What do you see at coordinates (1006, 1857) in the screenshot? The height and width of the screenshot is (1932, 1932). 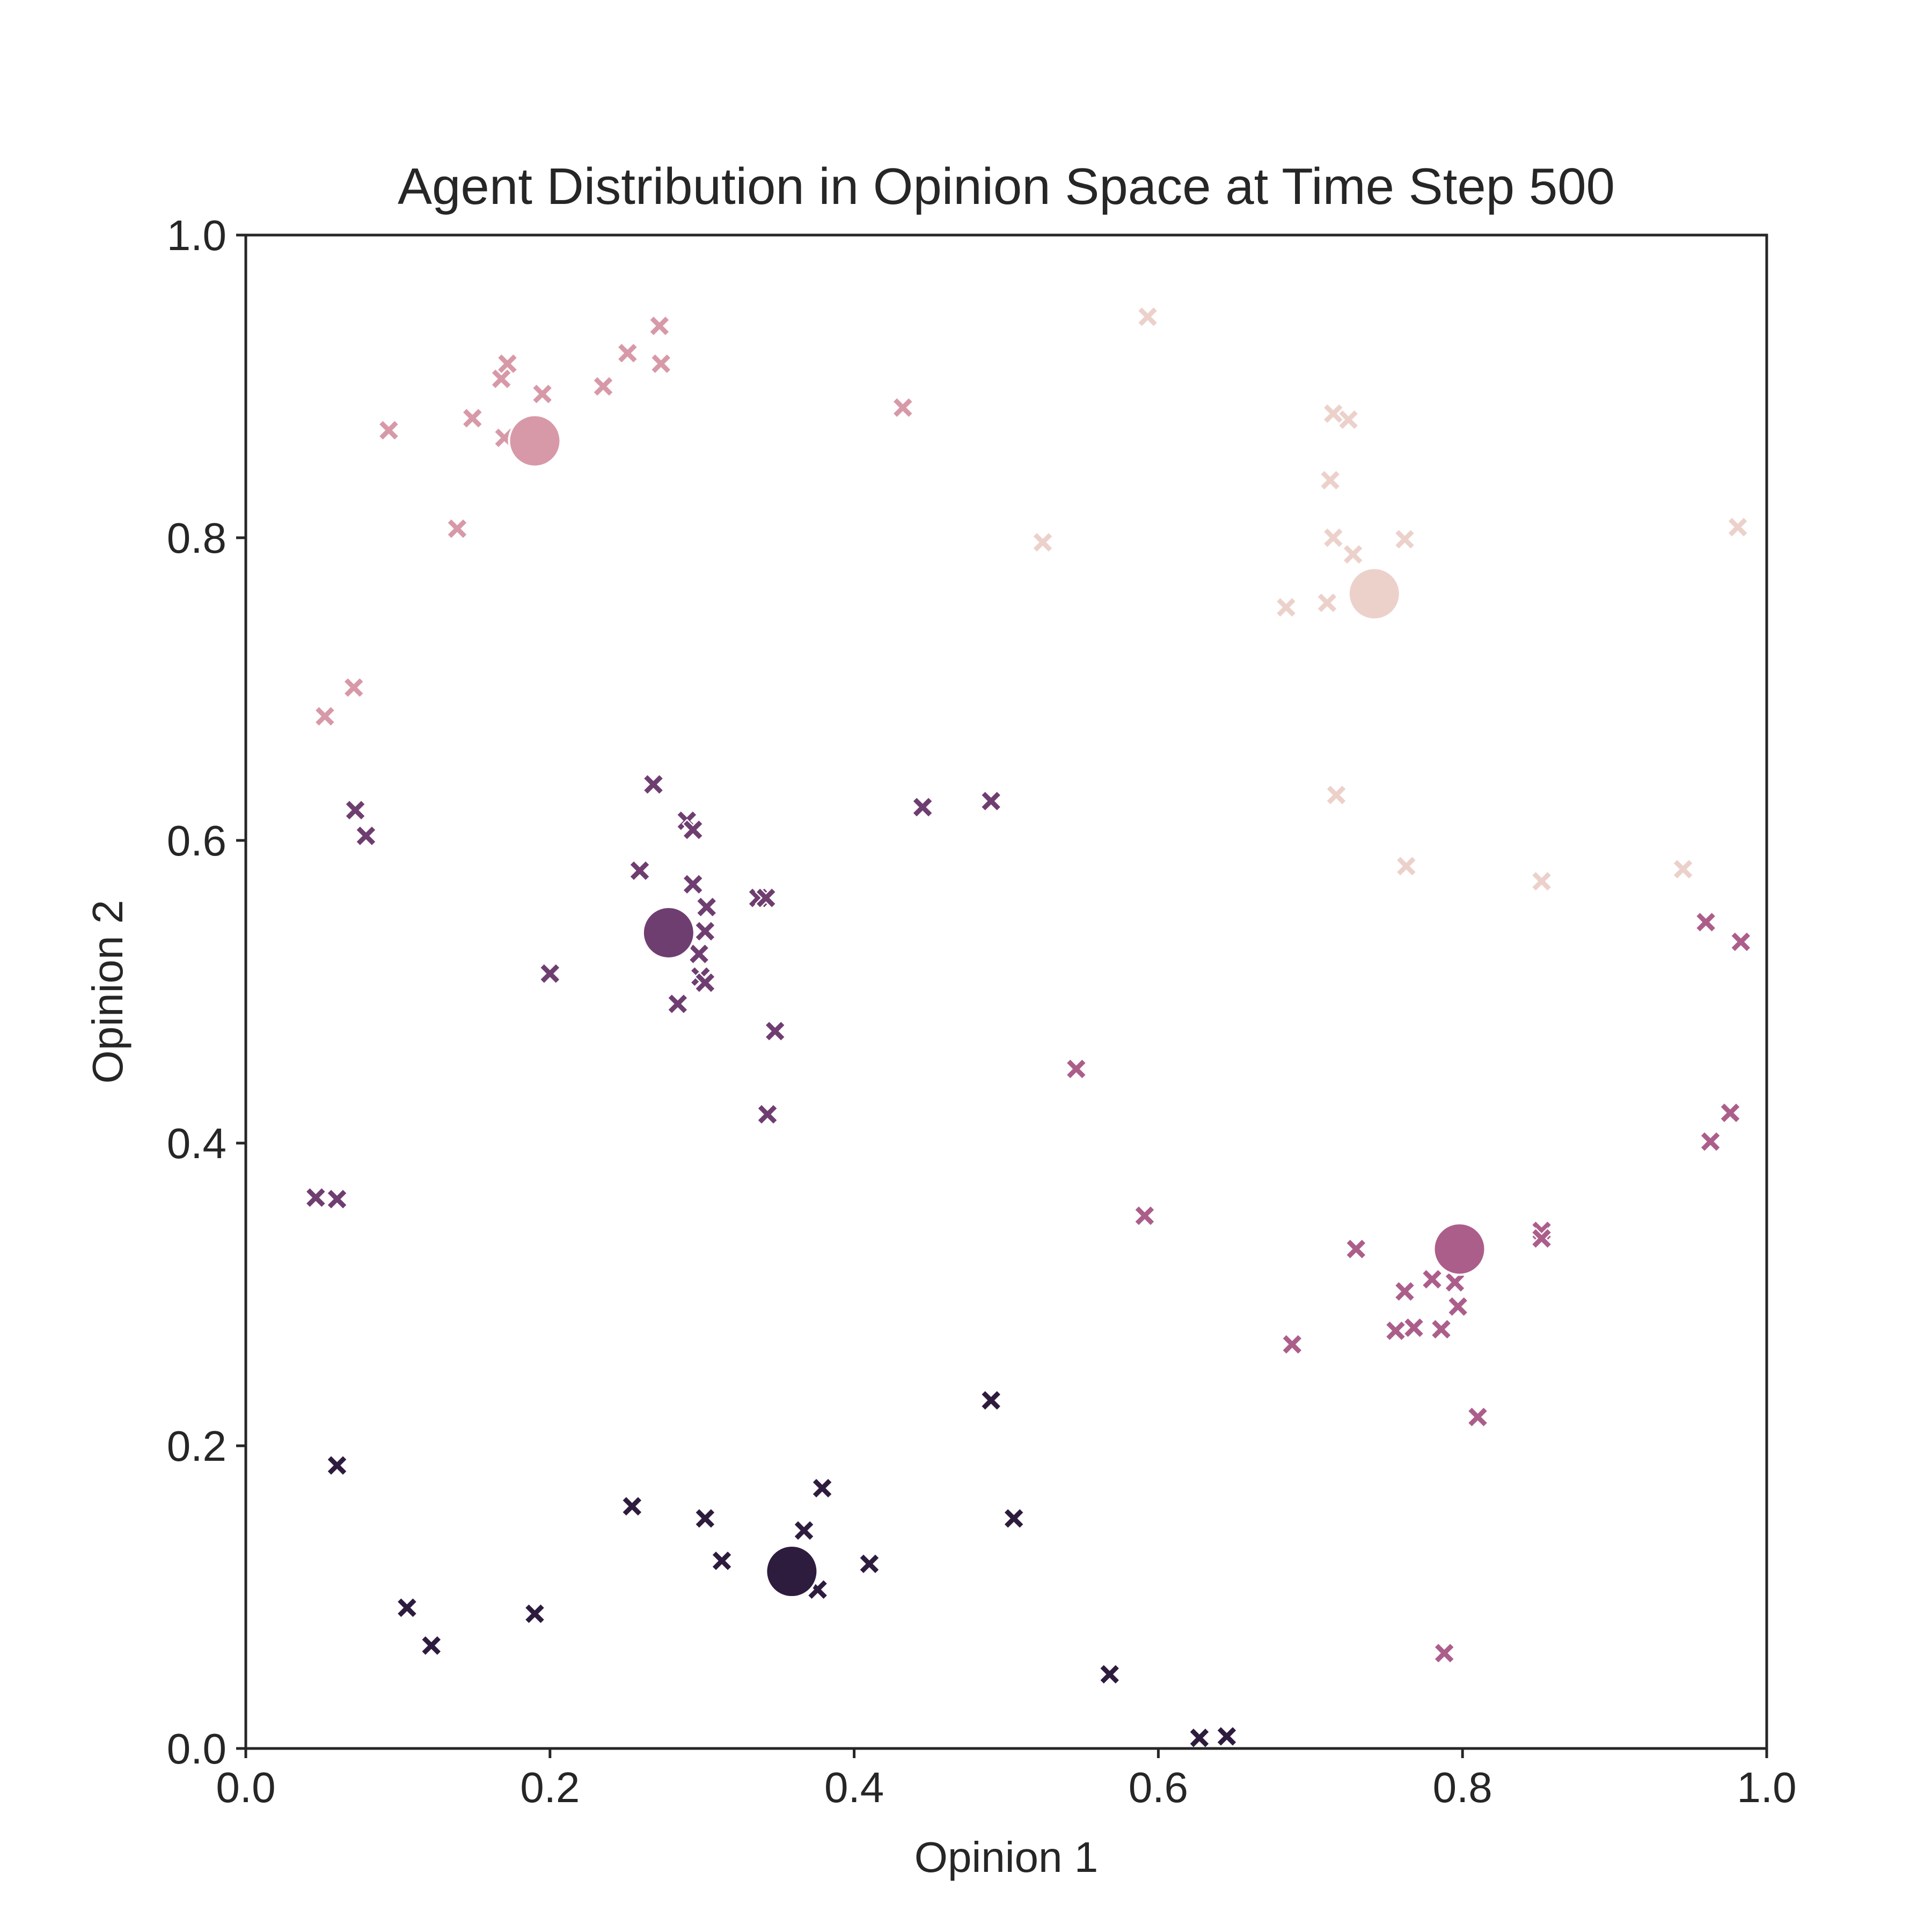 I see `x-axis-label: Opinion 1` at bounding box center [1006, 1857].